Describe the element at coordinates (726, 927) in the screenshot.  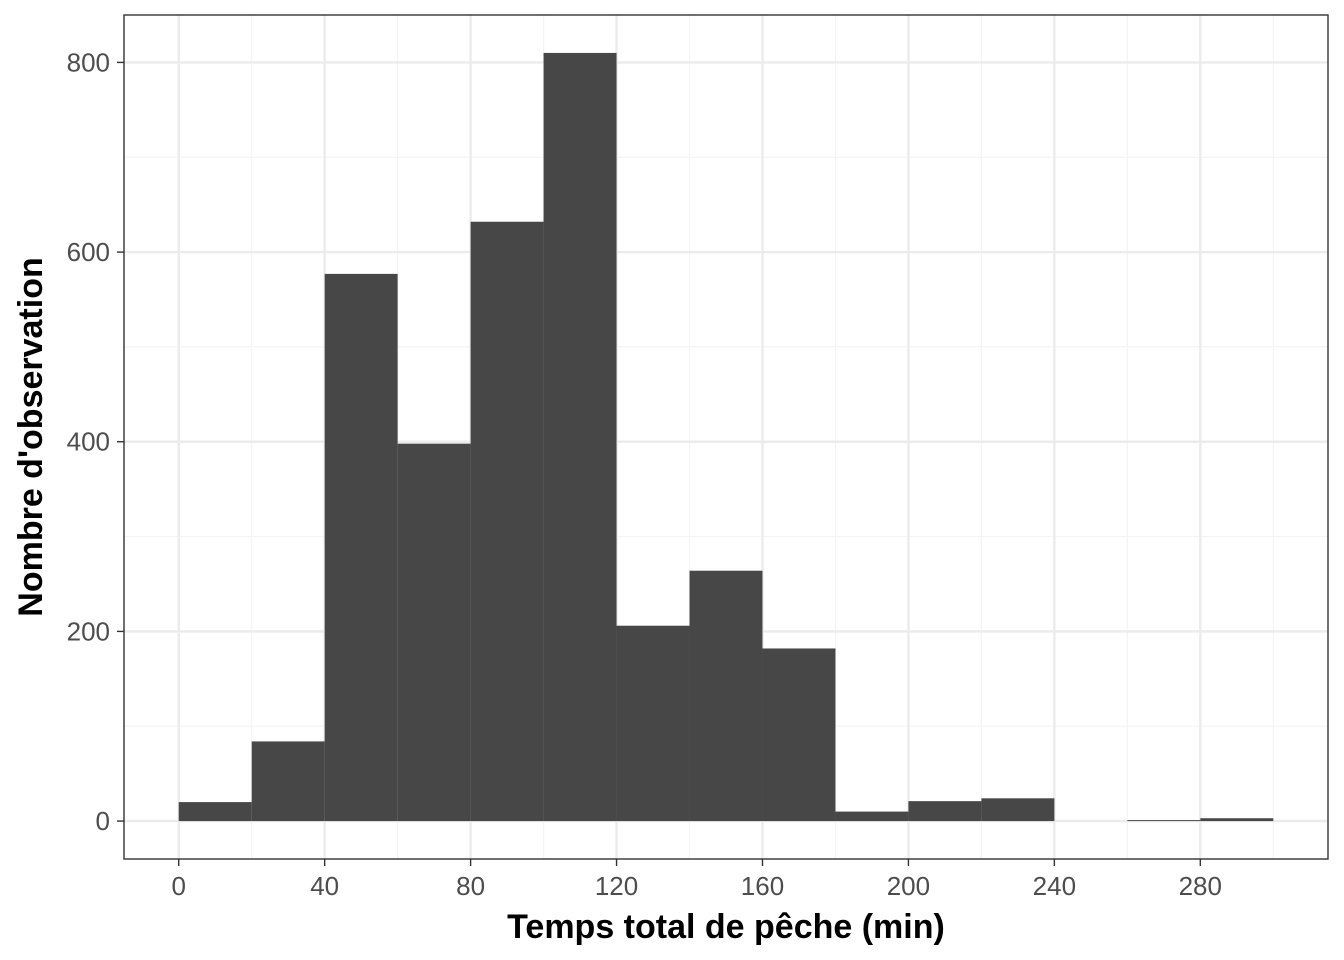
I see `x-axis-title: Temps total de pêche (min)` at that location.